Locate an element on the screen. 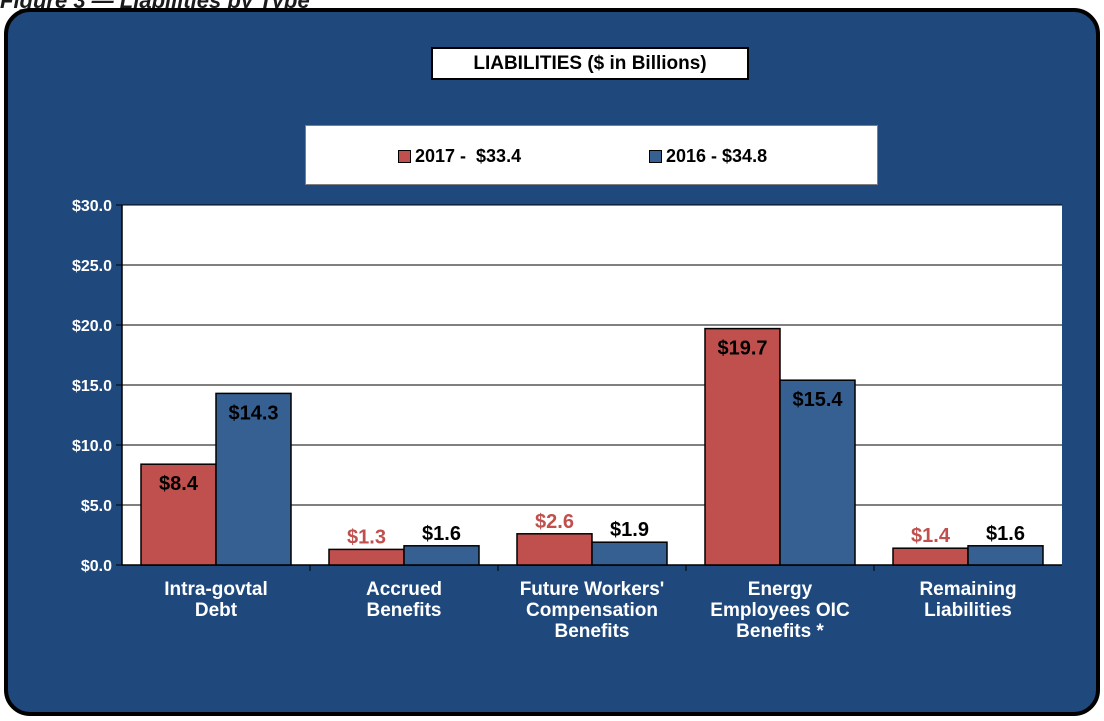  data-label-2017-0: $8.4 is located at coordinates (179, 484).